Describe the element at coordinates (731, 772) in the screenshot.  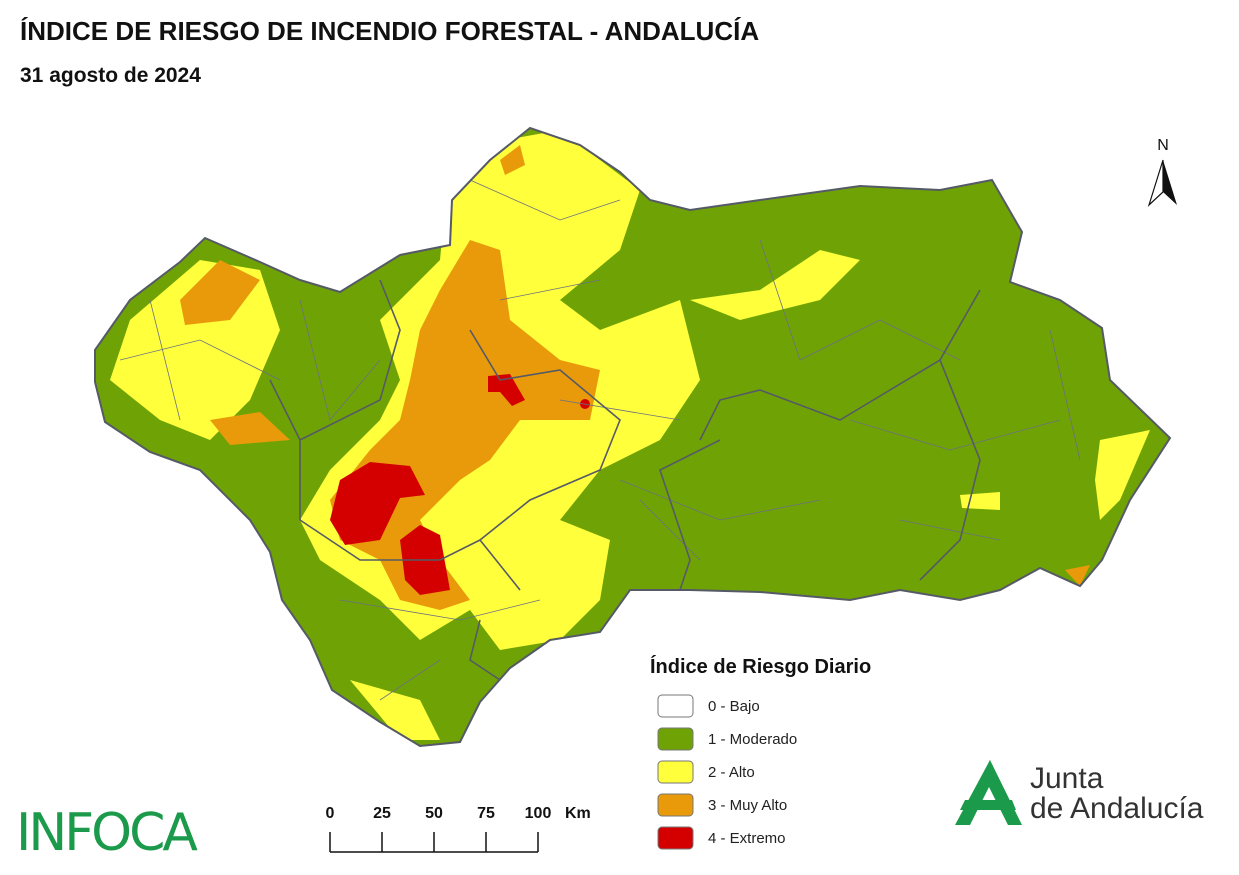
I see `legend-label: 2 - Alto` at that location.